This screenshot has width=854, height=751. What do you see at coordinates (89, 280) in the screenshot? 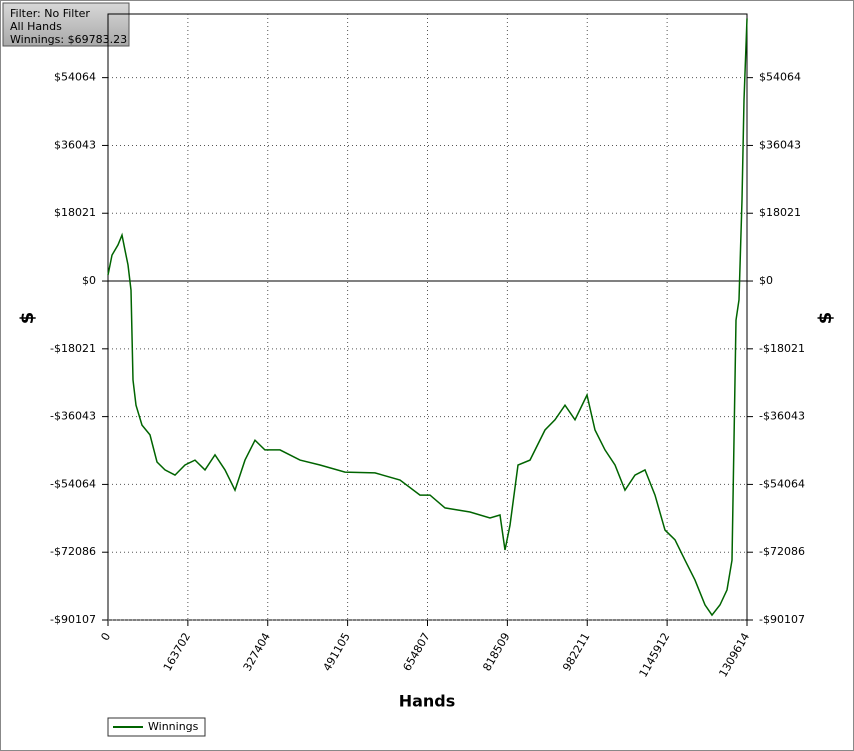
I see `y-tick-label: $0` at bounding box center [89, 280].